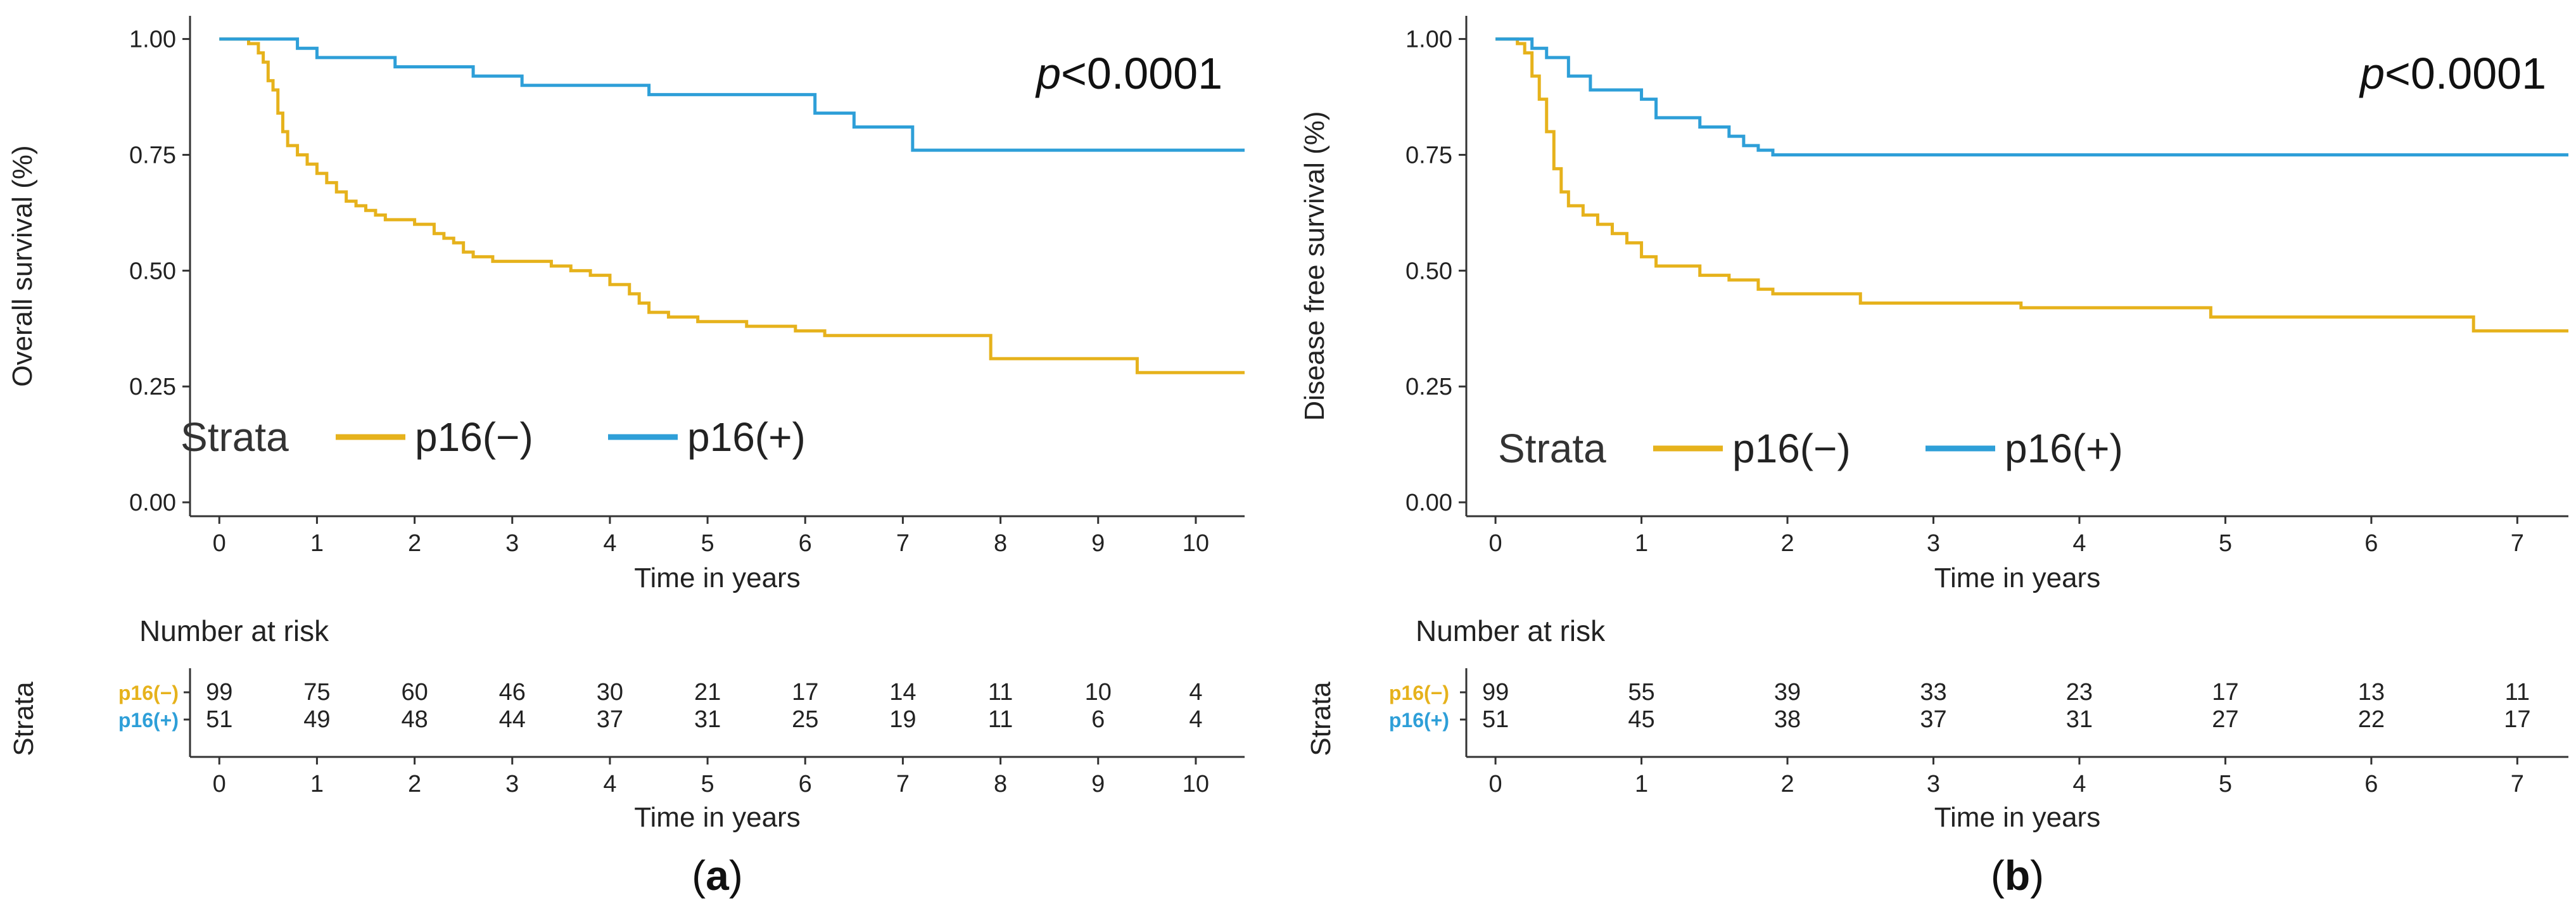 Image resolution: width=2576 pixels, height=914 pixels. What do you see at coordinates (148, 693) in the screenshot?
I see `risk-row-label: p16(−)` at bounding box center [148, 693].